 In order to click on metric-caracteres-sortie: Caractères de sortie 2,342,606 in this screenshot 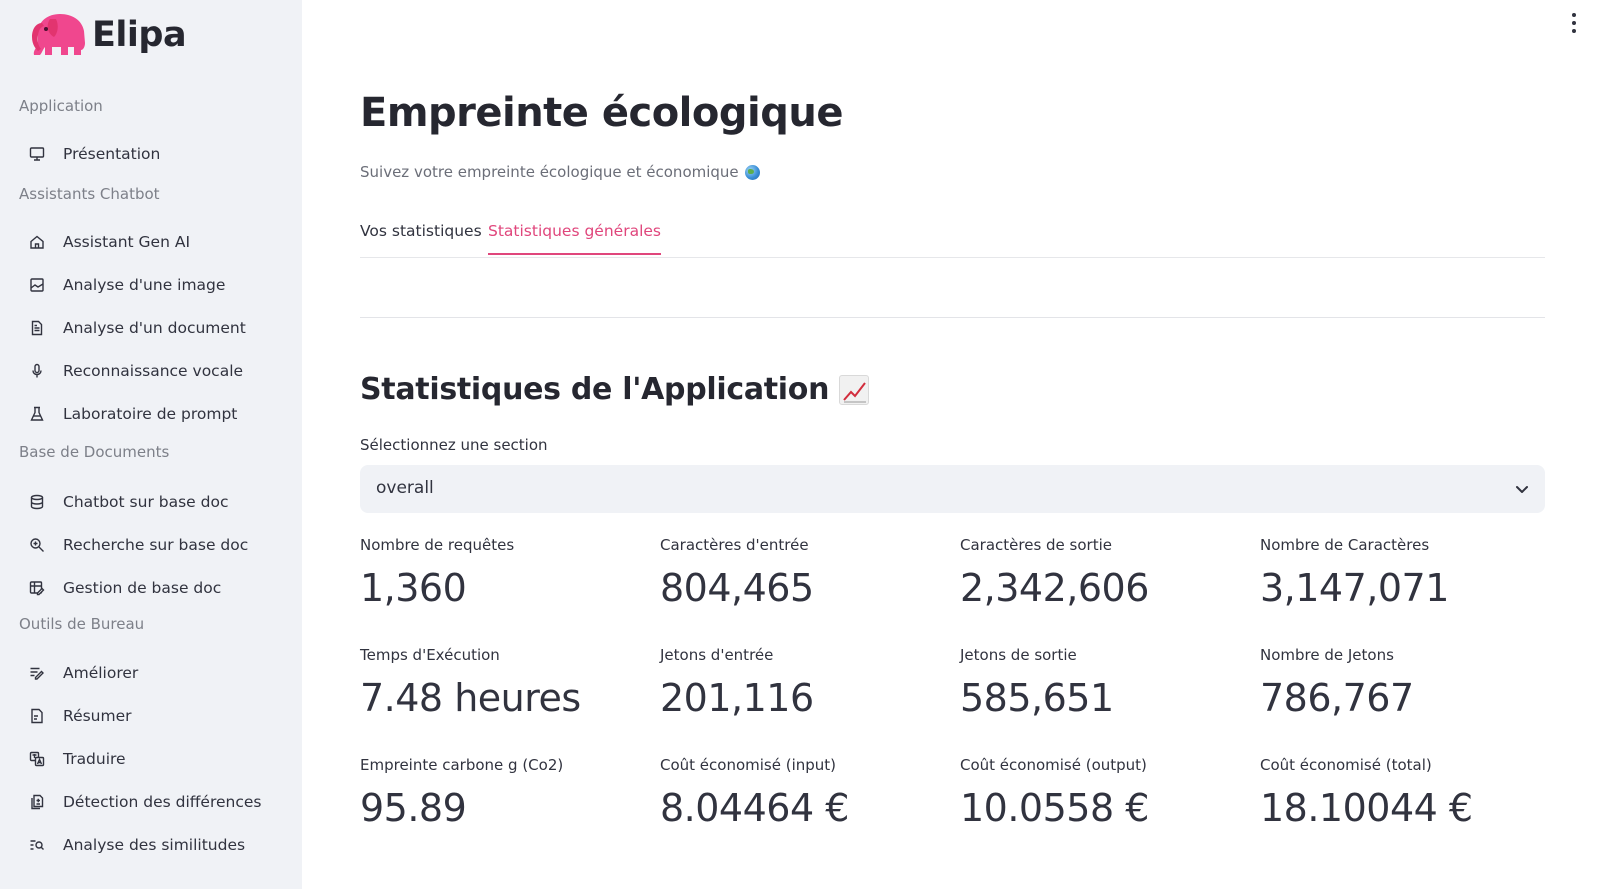, I will do `click(1105, 573)`.